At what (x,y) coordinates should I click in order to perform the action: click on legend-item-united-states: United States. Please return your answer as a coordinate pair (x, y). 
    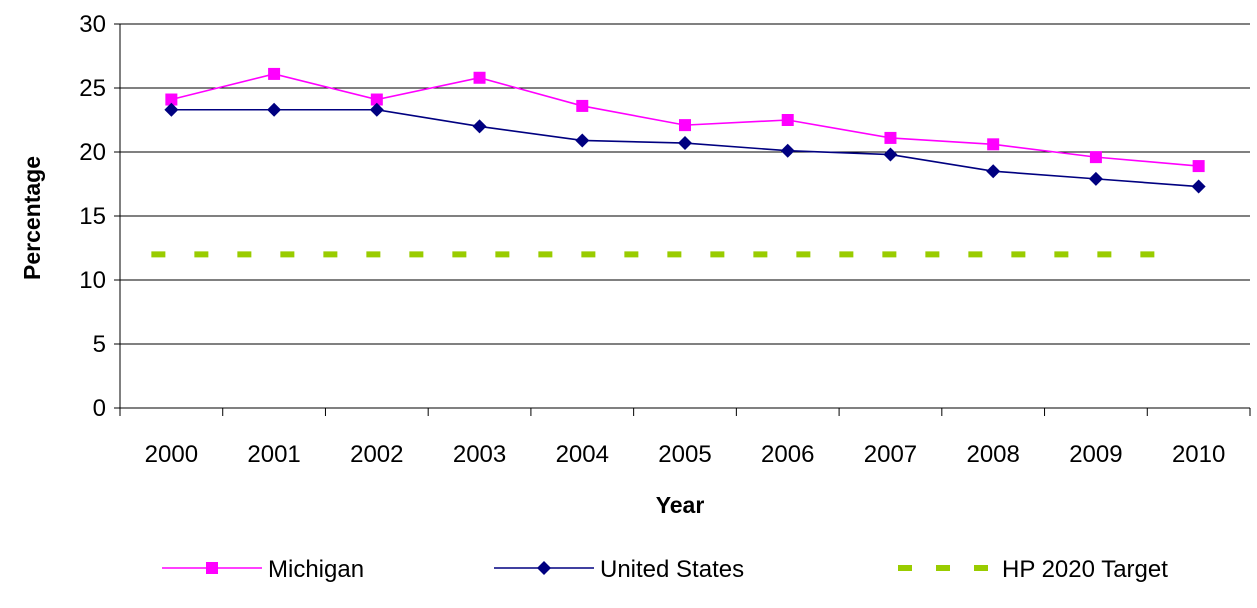
    Looking at the image, I should click on (619, 569).